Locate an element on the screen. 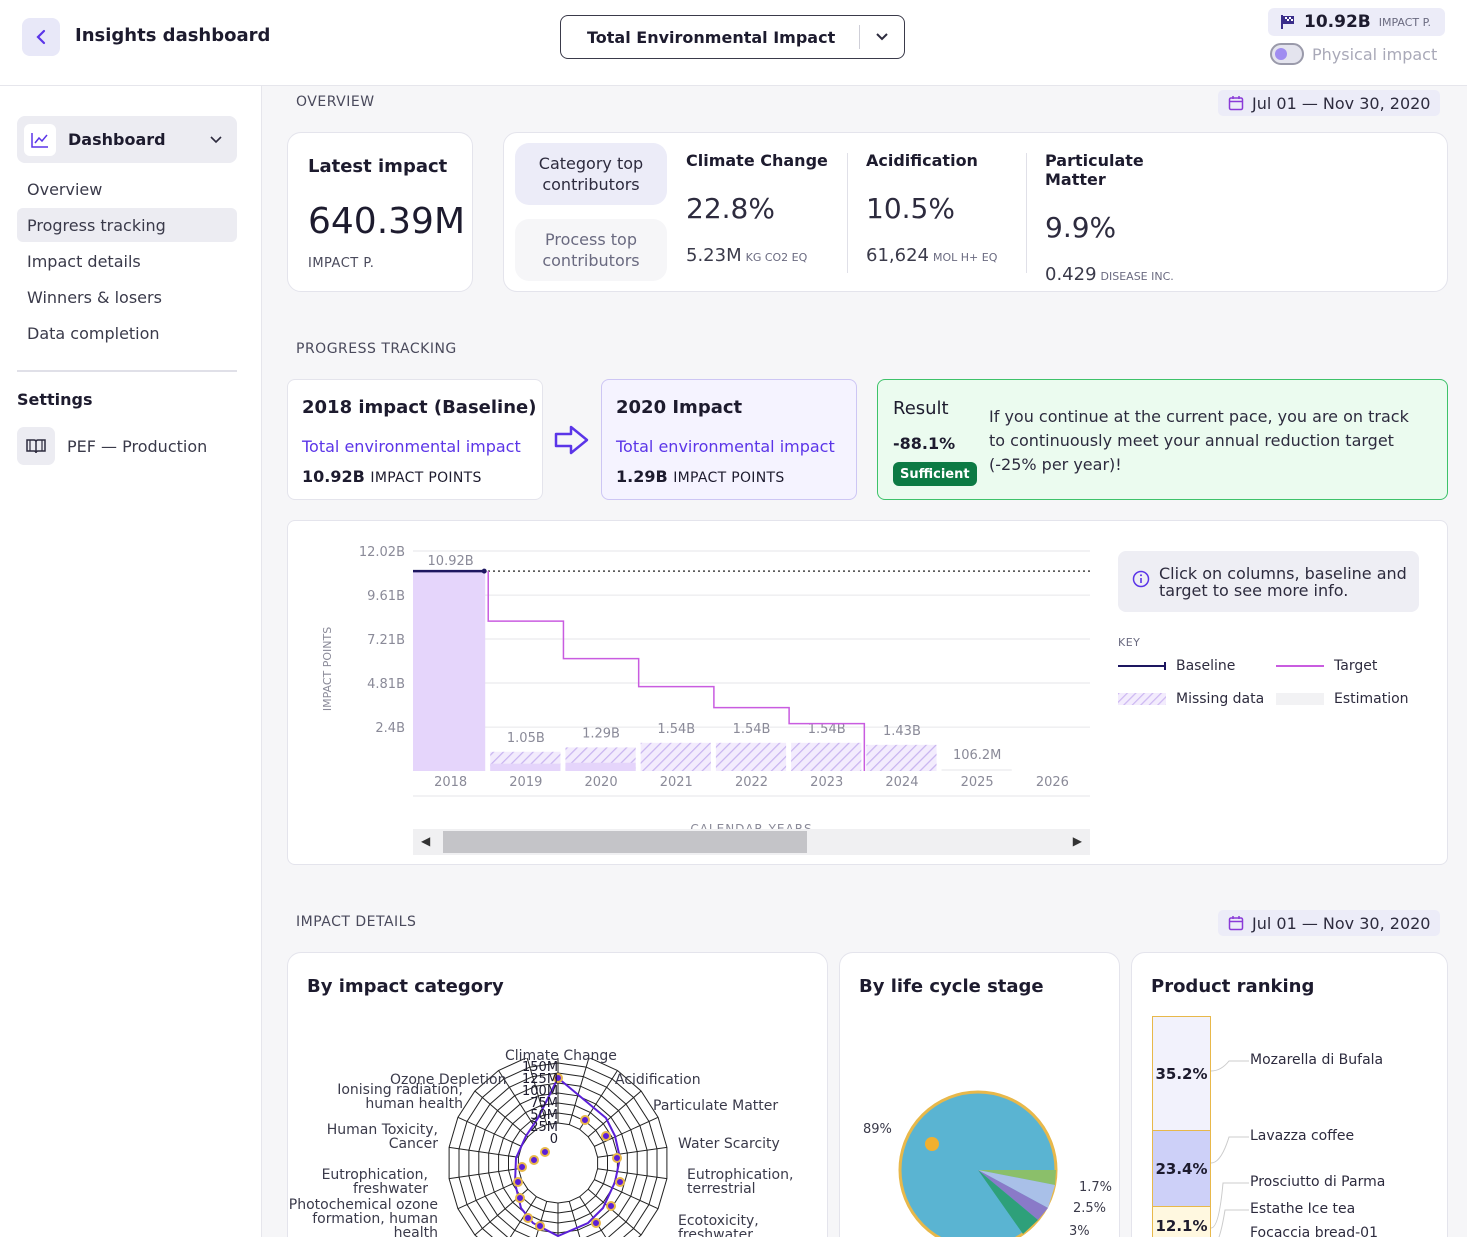 The width and height of the screenshot is (1467, 1237). sidebar-item-overview: Overview is located at coordinates (65, 189).